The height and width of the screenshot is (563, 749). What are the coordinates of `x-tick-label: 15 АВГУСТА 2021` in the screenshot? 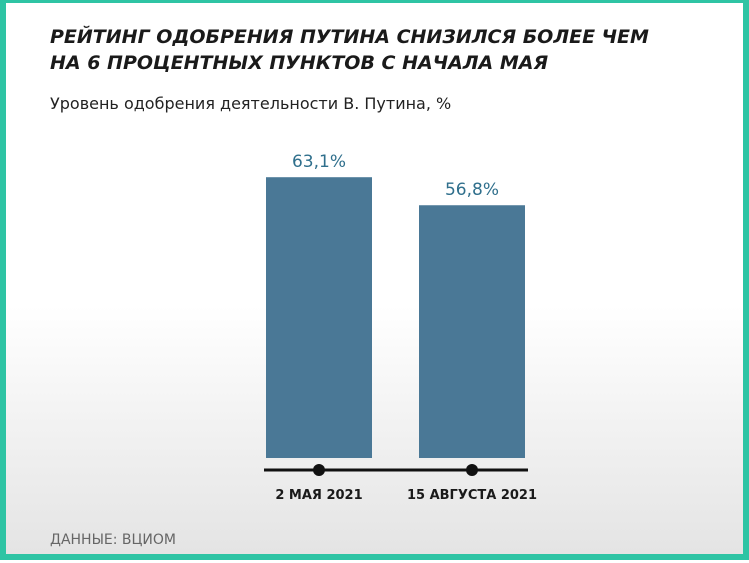 It's located at (472, 495).